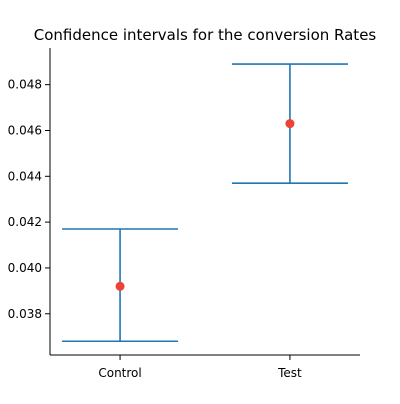  I want to click on y-tick-label: 0.048, so click(25, 85).